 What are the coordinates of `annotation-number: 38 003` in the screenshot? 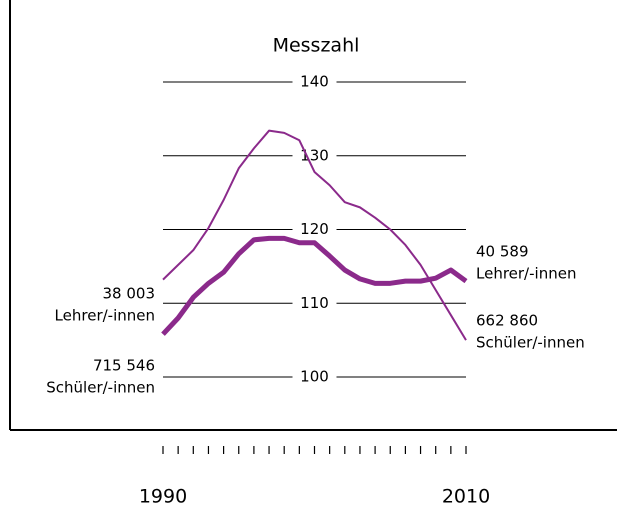 It's located at (129, 294).